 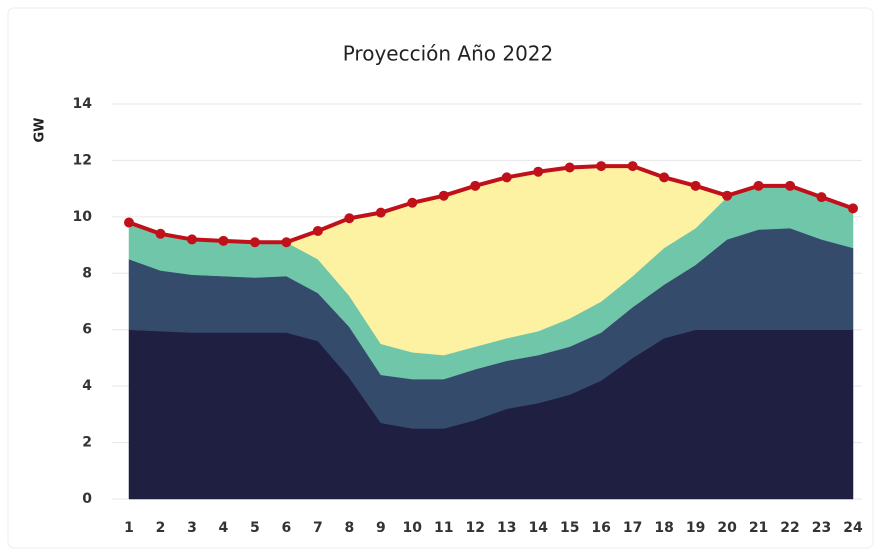 What do you see at coordinates (789, 528) in the screenshot?
I see `x-tick-label: 22` at bounding box center [789, 528].